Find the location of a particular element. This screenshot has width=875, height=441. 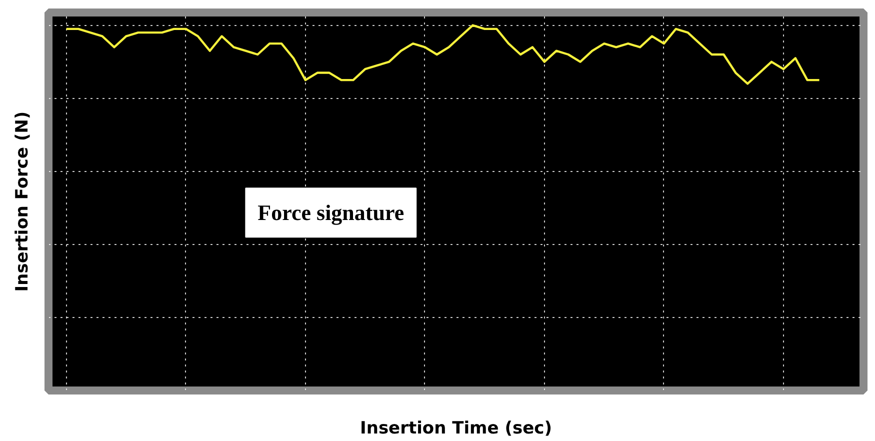

annotation: Force signature is located at coordinates (331, 213).